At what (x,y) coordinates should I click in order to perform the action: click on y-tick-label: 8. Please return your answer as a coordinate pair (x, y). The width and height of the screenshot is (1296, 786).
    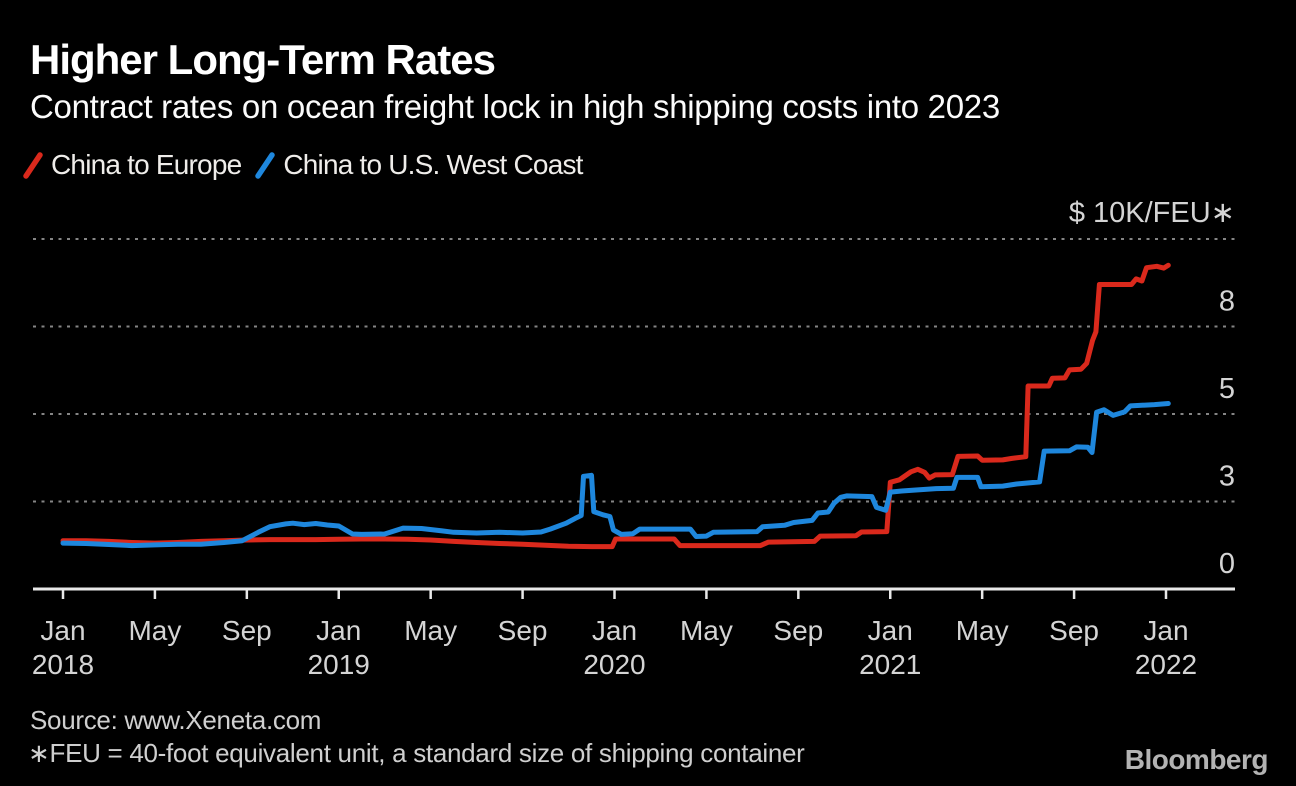
    Looking at the image, I should click on (1227, 302).